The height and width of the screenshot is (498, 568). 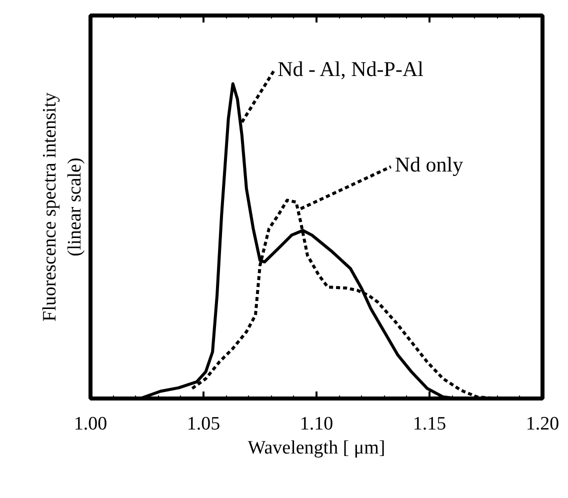 I want to click on annotation: Nd - Al, Nd-P-Al, so click(x=351, y=69).